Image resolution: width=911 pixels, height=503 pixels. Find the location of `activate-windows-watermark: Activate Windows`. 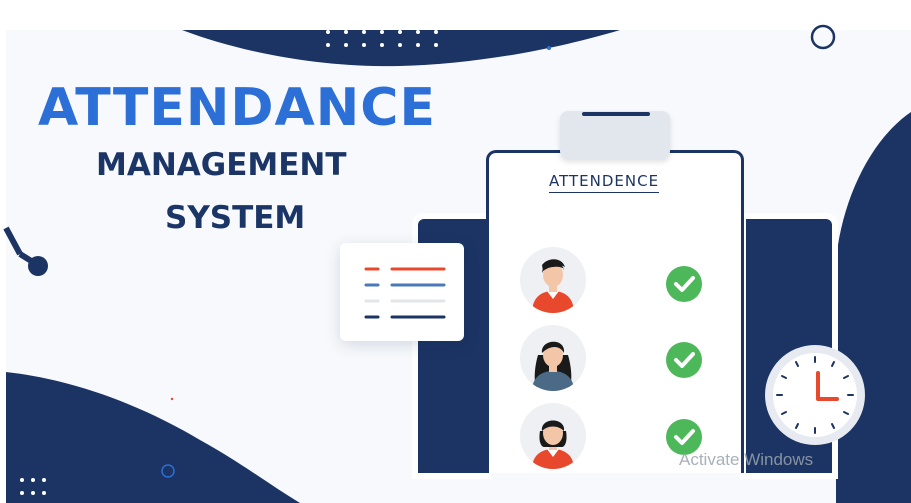

activate-windows-watermark: Activate Windows is located at coordinates (746, 459).